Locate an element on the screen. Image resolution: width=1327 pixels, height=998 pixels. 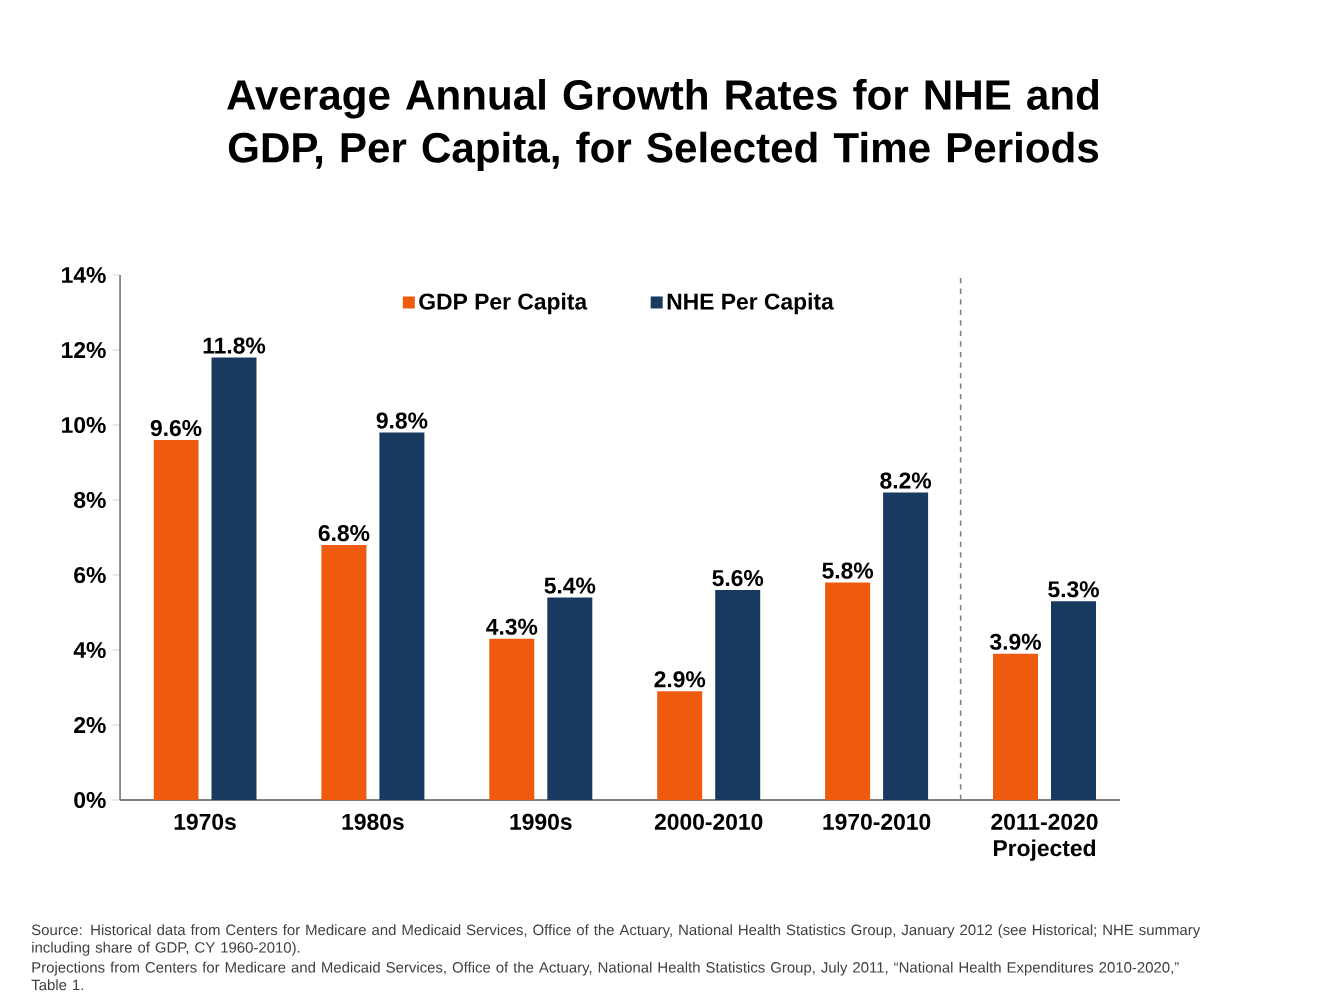
source-note: Source: Historical data from Centers for Medicare and Medicaid Services, Office of the Actuary, National Health Statistics Group, January 2012 (see Historical; NHE summary including share of GDP, CY 1960-2010). is located at coordinates (616, 940).